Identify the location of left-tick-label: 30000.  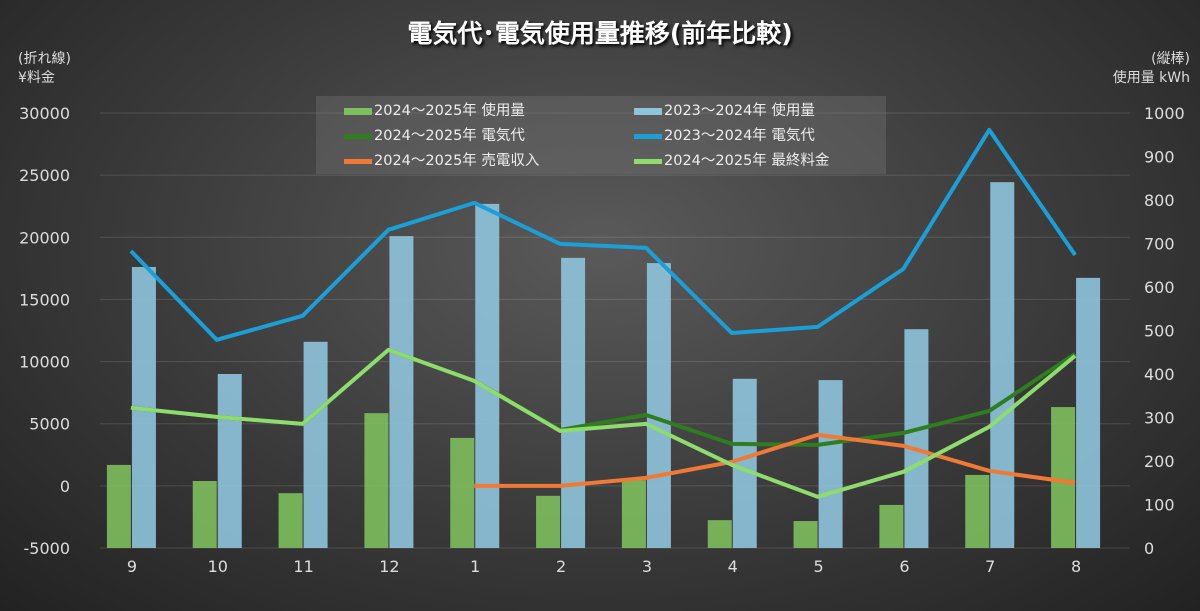
(44, 113).